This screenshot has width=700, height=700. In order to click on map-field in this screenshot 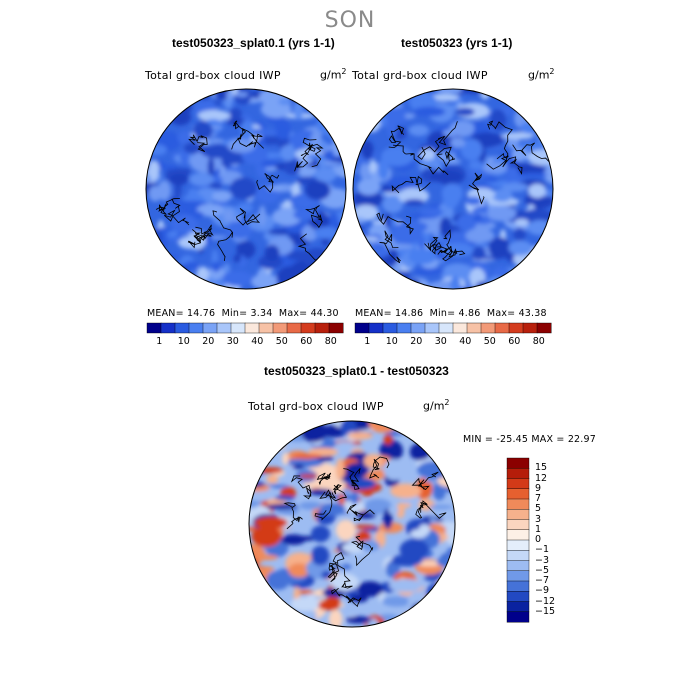, I will do `click(352, 524)`.